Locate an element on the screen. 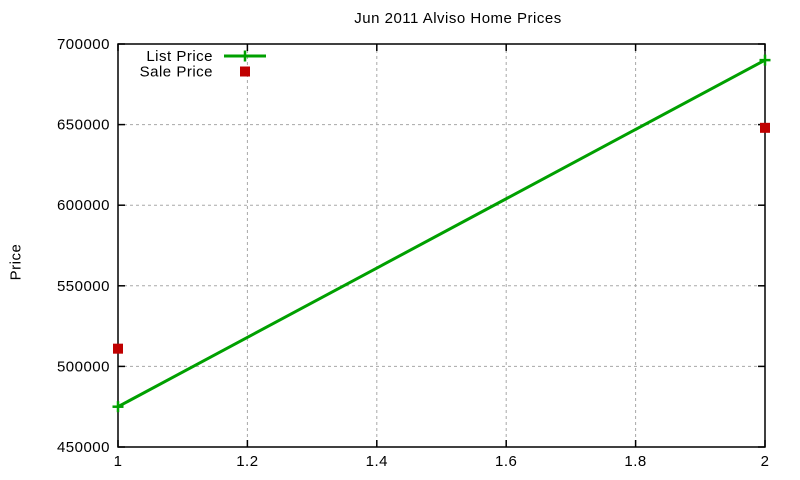  y-tick-label: 550000 is located at coordinates (83, 286).